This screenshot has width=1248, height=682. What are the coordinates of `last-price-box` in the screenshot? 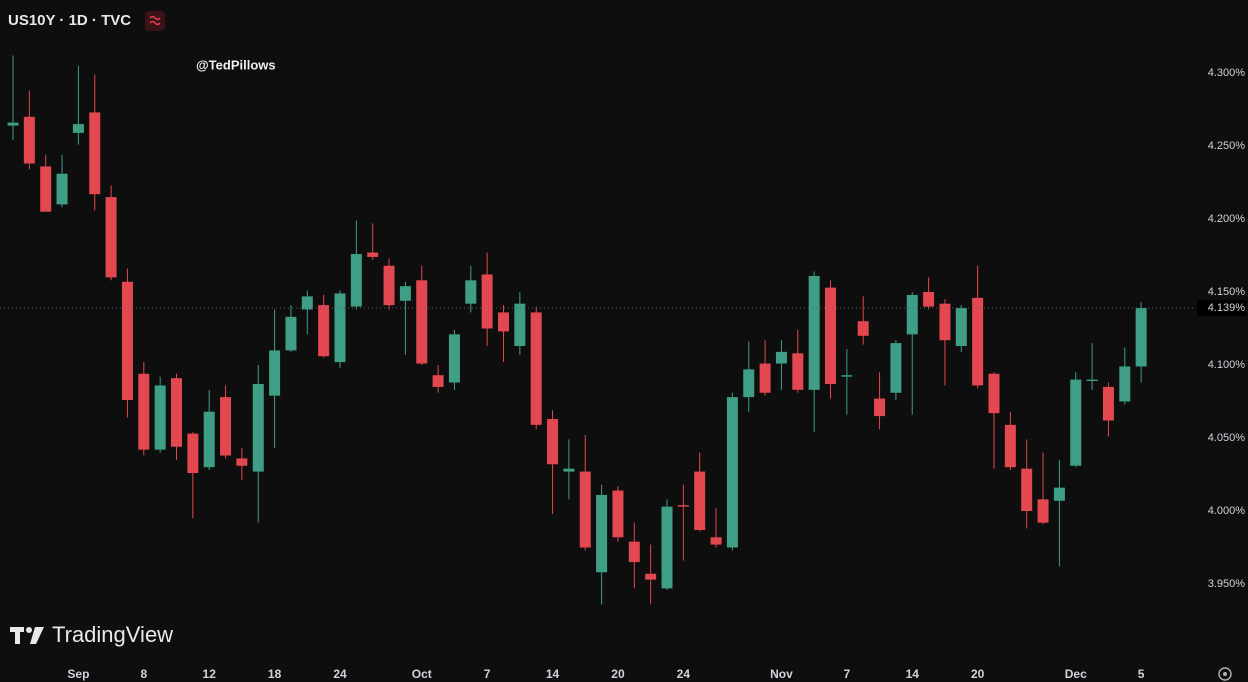 It's located at (1222, 308).